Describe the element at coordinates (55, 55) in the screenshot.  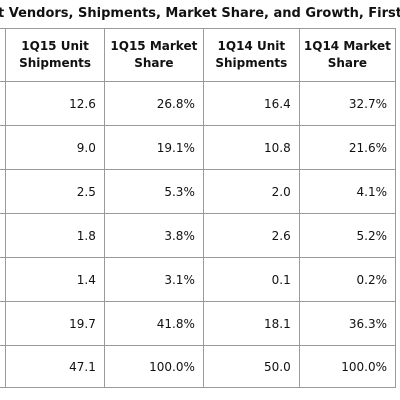
I see `header-1q15-unit-shipments: 1Q15 Unit Shipments` at that location.